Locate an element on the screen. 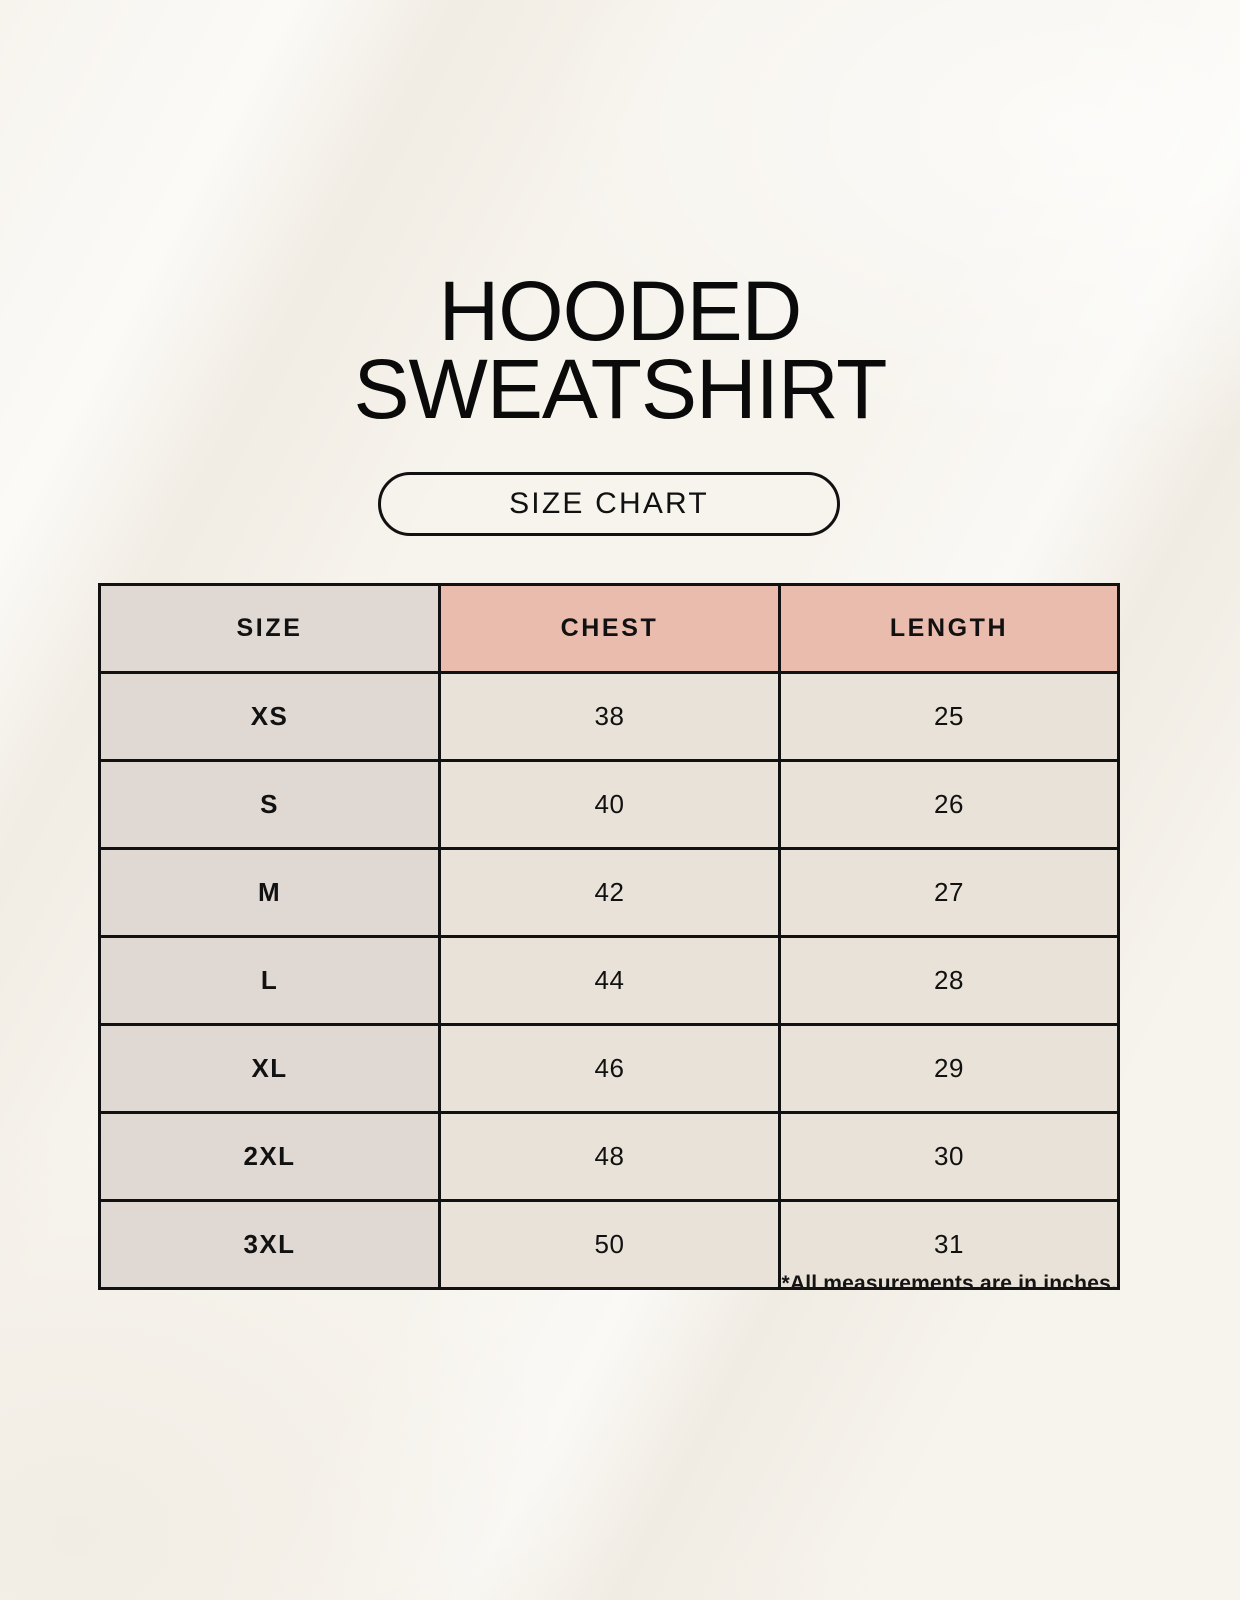  cell-size: 2XL is located at coordinates (269, 1156).